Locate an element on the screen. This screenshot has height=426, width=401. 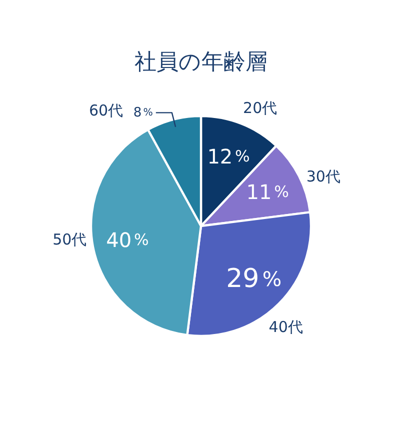
title: 社員の年齢層 is located at coordinates (201, 62).